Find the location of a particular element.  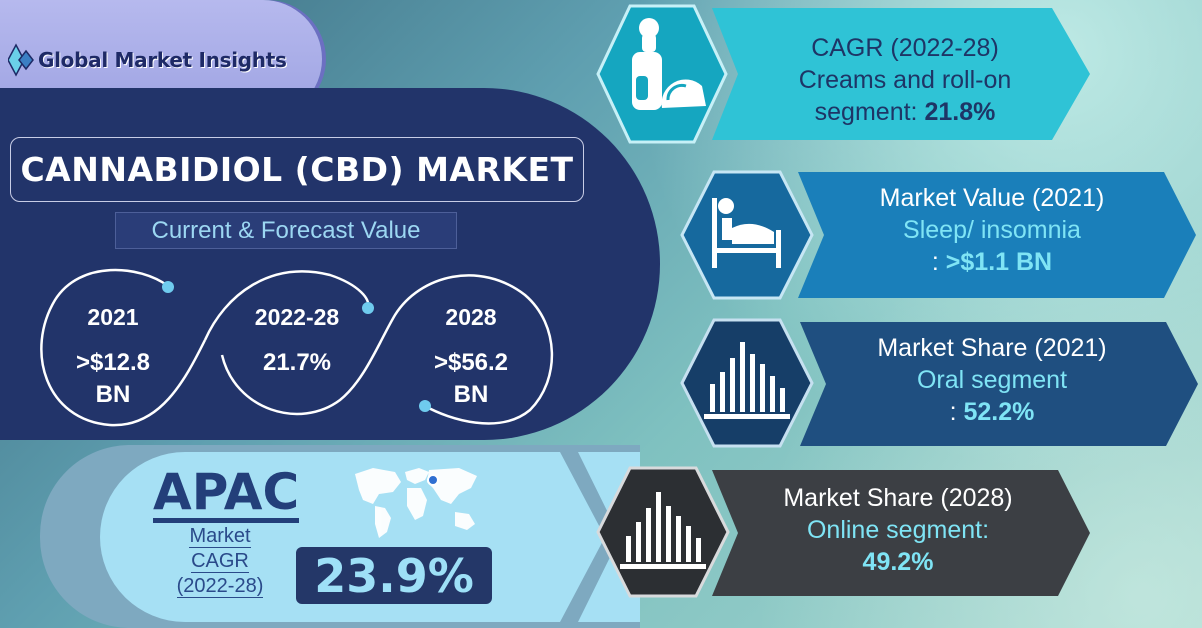

stat-year: 2028 is located at coordinates (471, 317).